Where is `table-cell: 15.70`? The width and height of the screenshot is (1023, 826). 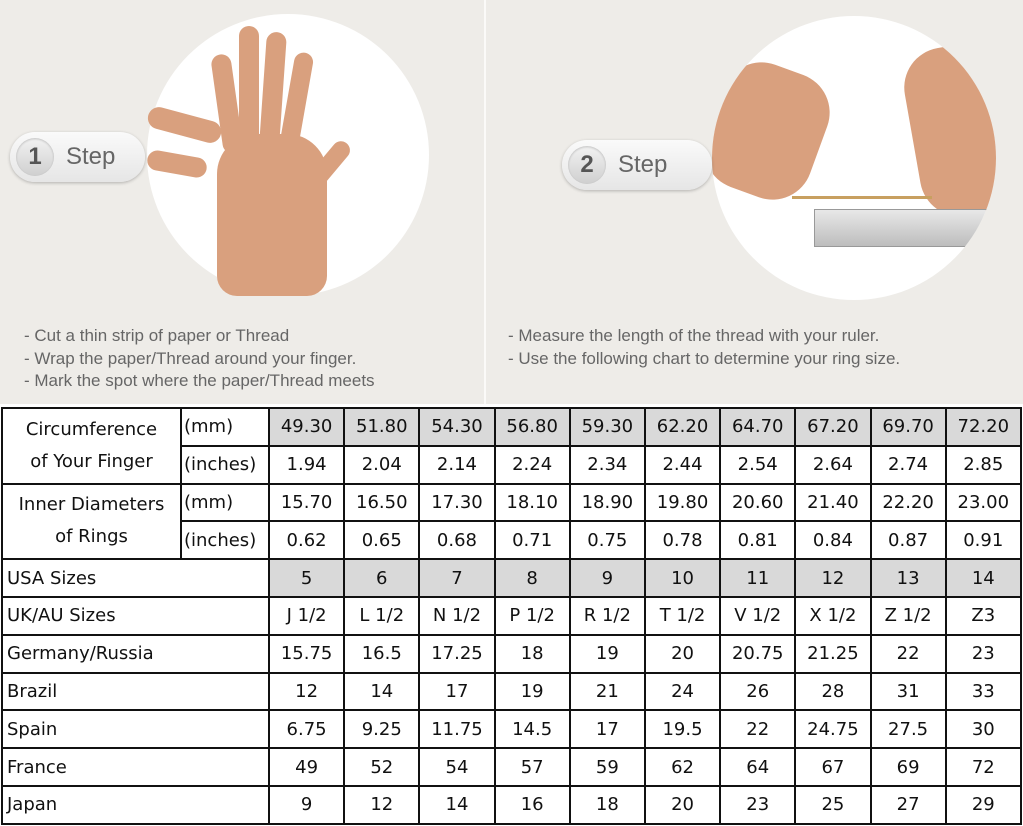 table-cell: 15.70 is located at coordinates (306, 502).